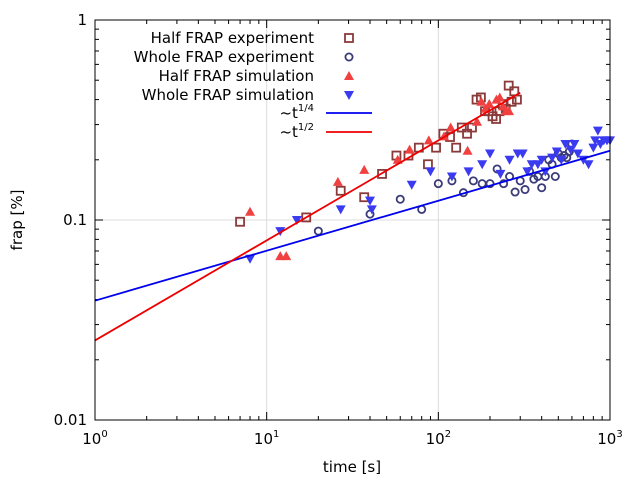  What do you see at coordinates (232, 38) in the screenshot?
I see `legend-label: Half FRAP experiment` at bounding box center [232, 38].